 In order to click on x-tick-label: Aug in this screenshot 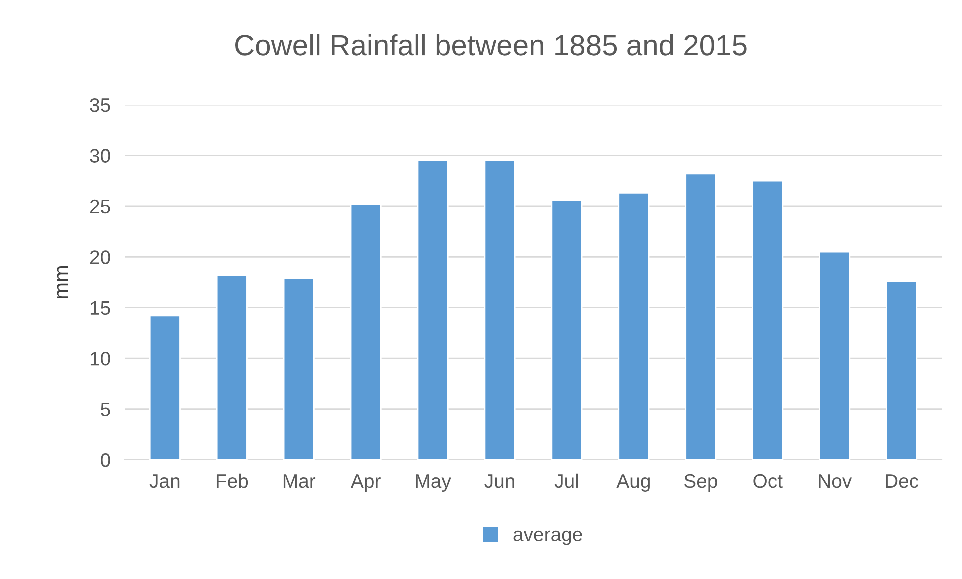, I will do `click(633, 483)`.